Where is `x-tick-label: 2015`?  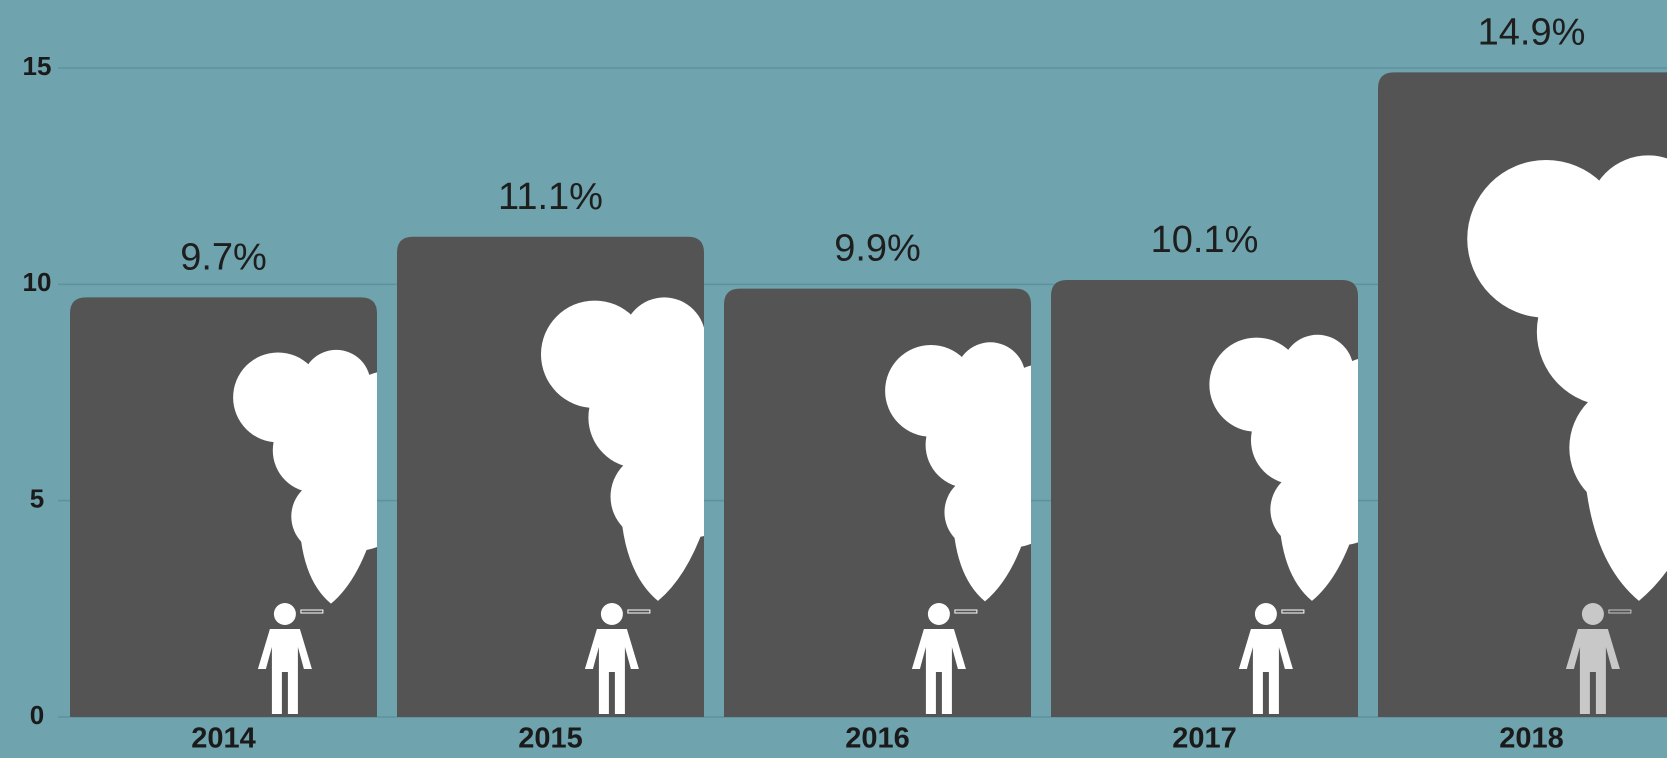
x-tick-label: 2015 is located at coordinates (550, 739).